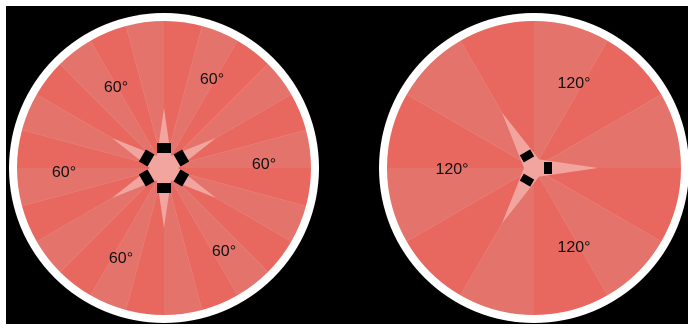 This screenshot has height=330, width=692. I want to click on blind-zone-star, so click(164, 168).